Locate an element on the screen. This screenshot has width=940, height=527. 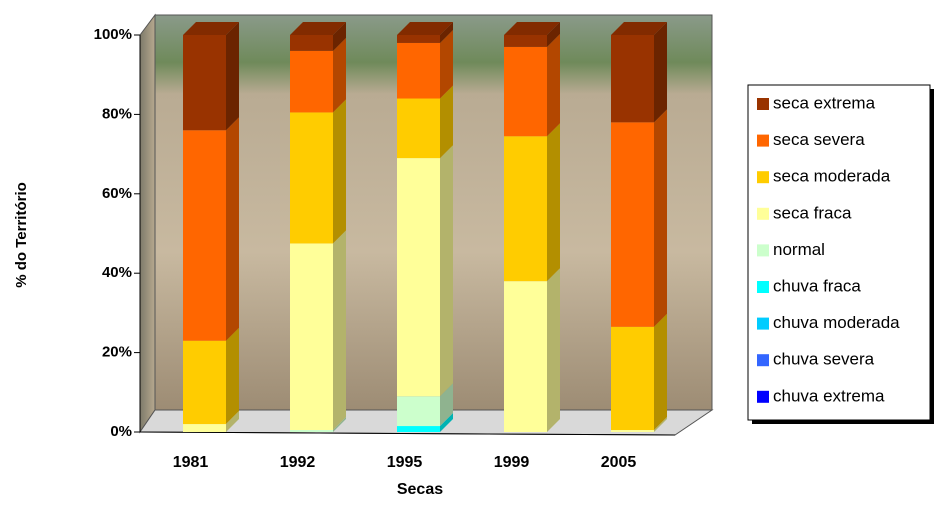
x-tick-label: 1992 is located at coordinates (298, 462).